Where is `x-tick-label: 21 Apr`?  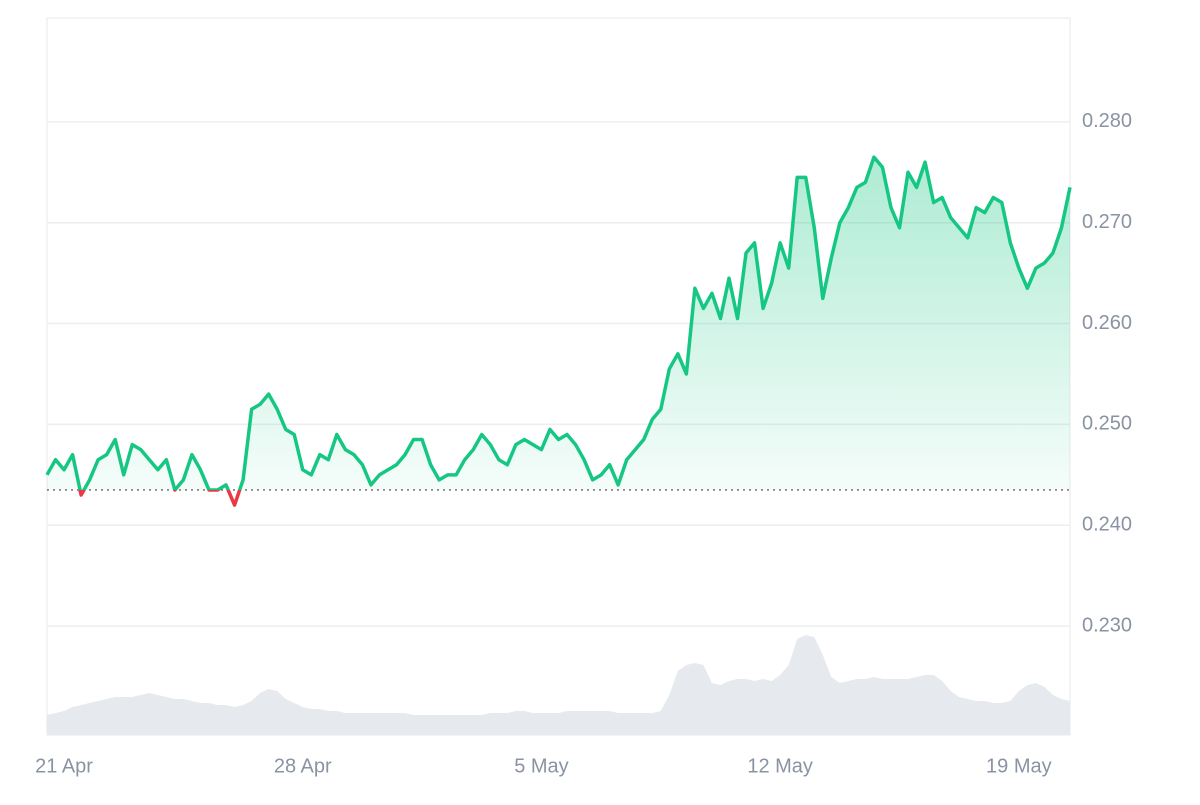 x-tick-label: 21 Apr is located at coordinates (64, 766).